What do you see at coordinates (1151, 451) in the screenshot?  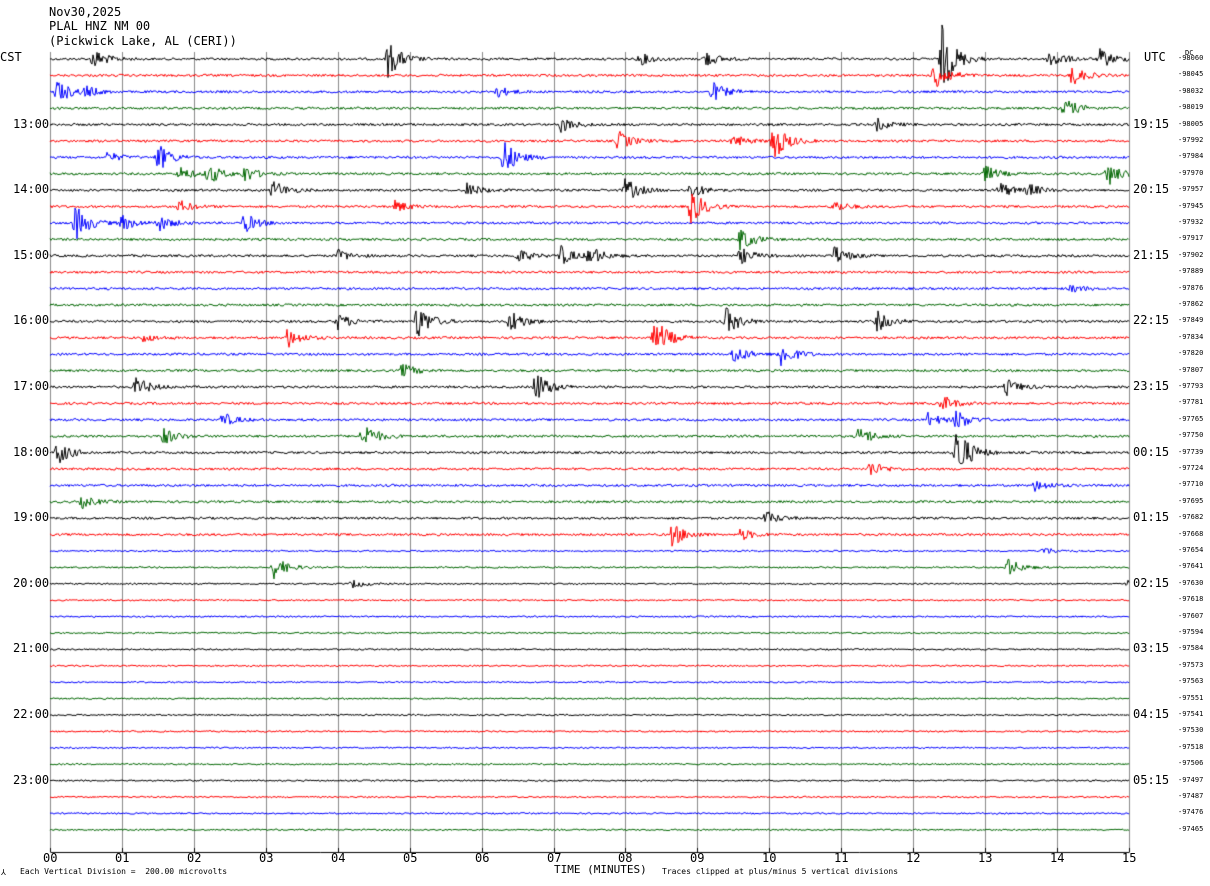 I see `right-hour-label: 00:15` at bounding box center [1151, 451].